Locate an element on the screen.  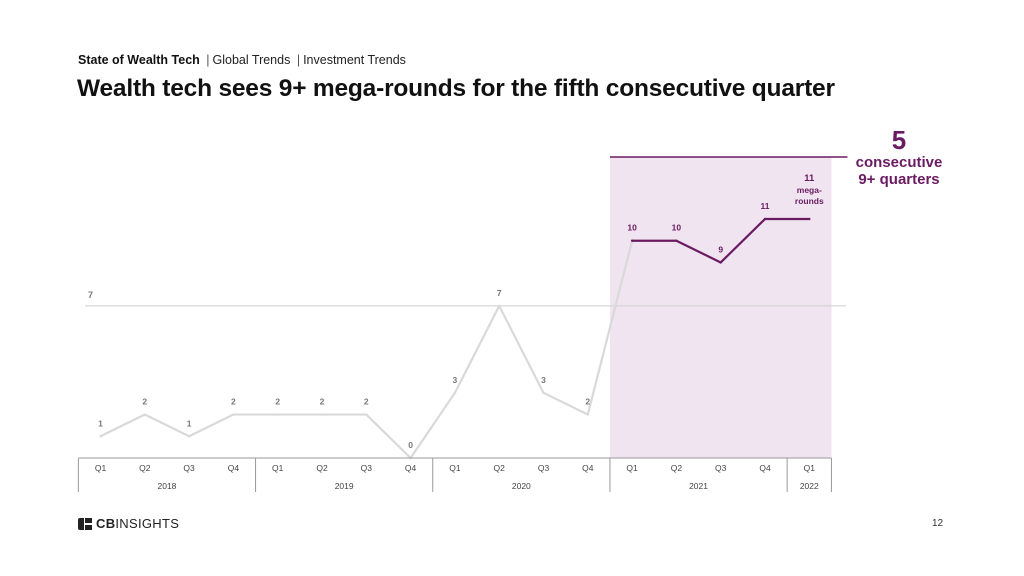
consecutive-quarters-callout: 5 consecutive 9+ quarters is located at coordinates (899, 157).